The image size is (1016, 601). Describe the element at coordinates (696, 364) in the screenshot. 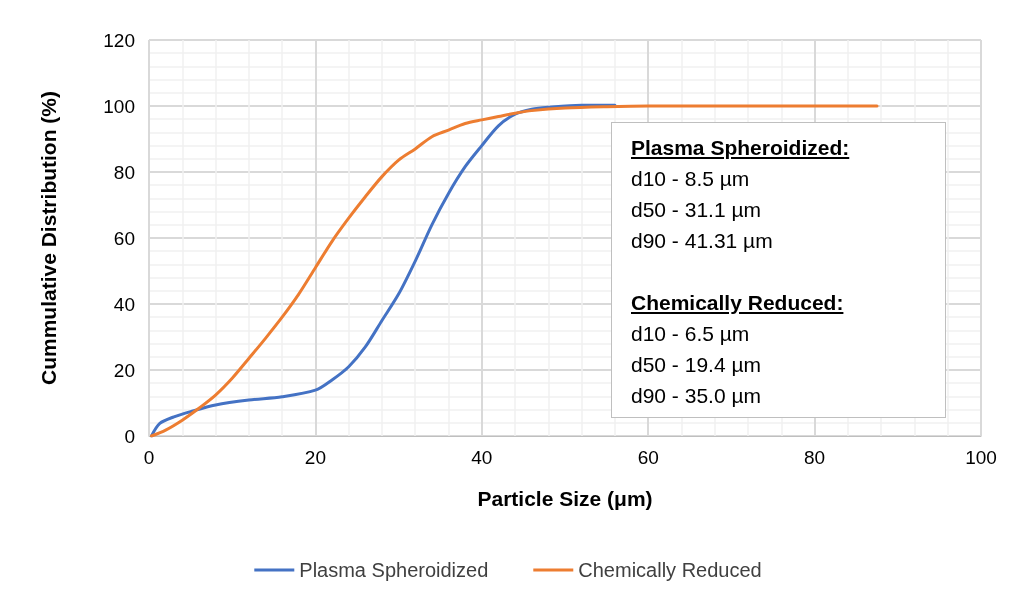

I see `annotation: d50 - 19.4 µm` at that location.